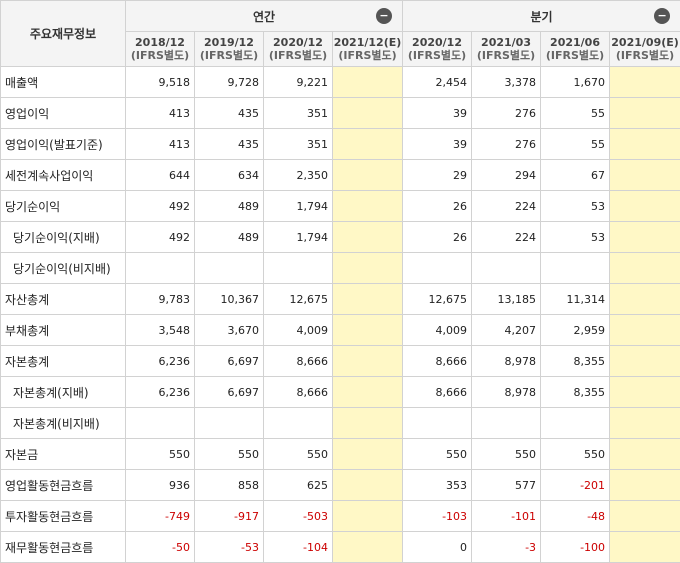 Image resolution: width=680 pixels, height=563 pixels. I want to click on value-cell: 10,367, so click(229, 299).